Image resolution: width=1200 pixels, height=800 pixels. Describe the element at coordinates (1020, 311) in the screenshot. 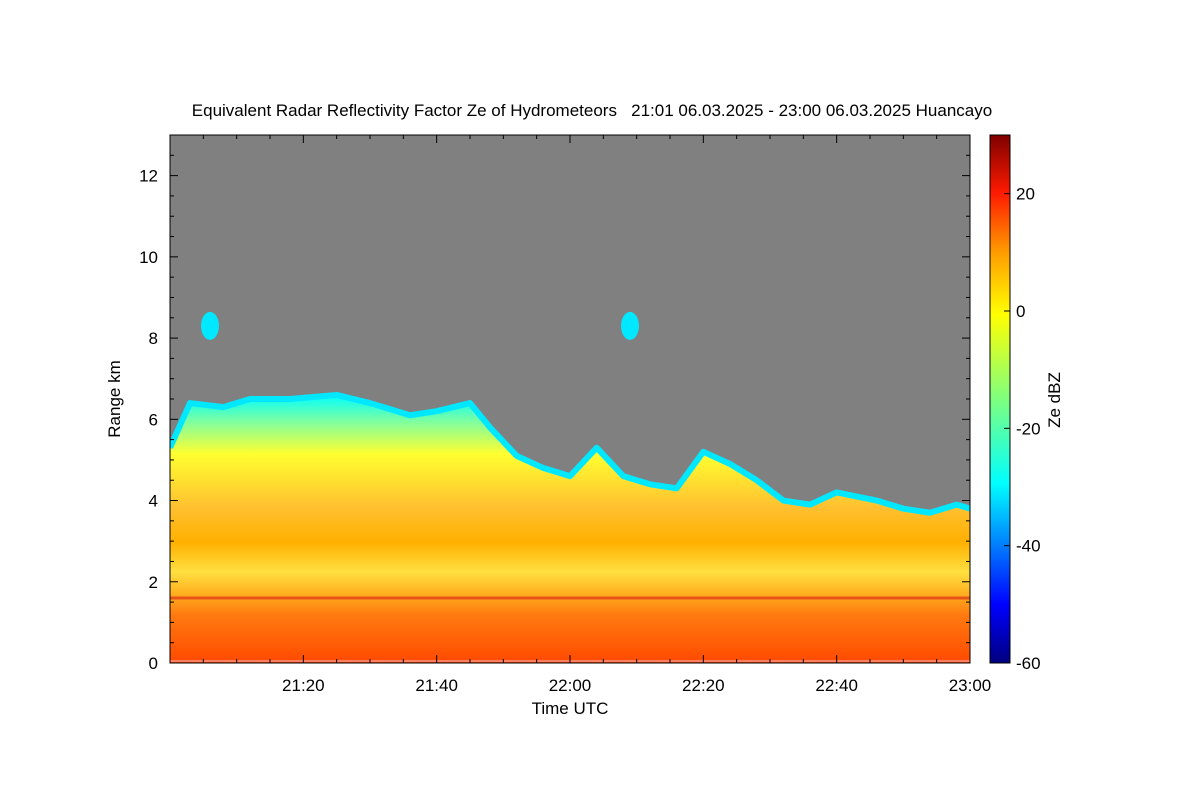

I see `colorbar-tick-label: 0` at that location.